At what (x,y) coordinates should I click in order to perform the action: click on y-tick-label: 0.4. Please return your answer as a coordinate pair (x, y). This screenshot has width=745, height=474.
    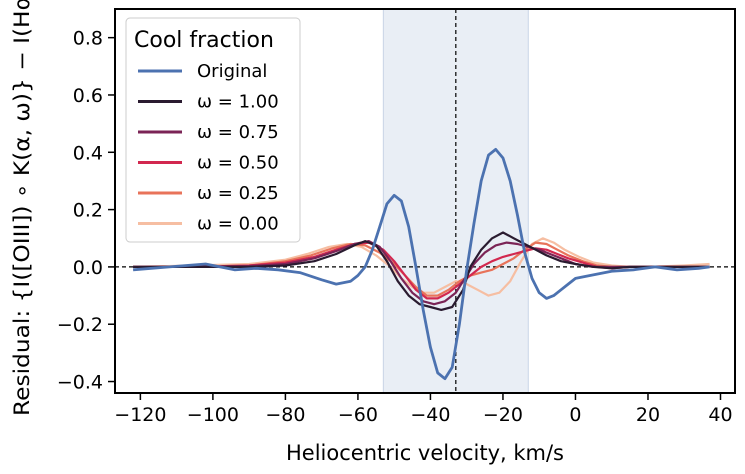
    Looking at the image, I should click on (88, 153).